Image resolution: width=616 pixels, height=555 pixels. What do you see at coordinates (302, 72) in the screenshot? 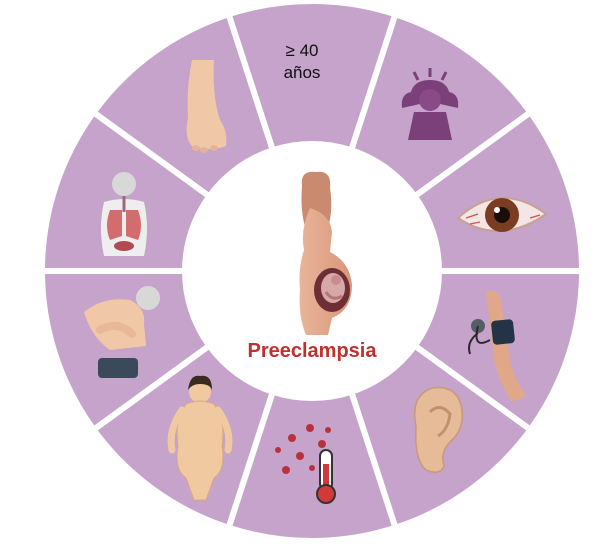
I see `age-unit: años` at bounding box center [302, 72].